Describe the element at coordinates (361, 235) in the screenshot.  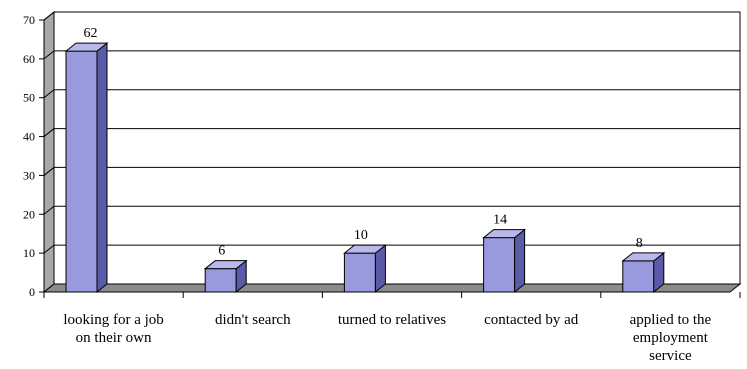
I see `data-label: 10` at that location.